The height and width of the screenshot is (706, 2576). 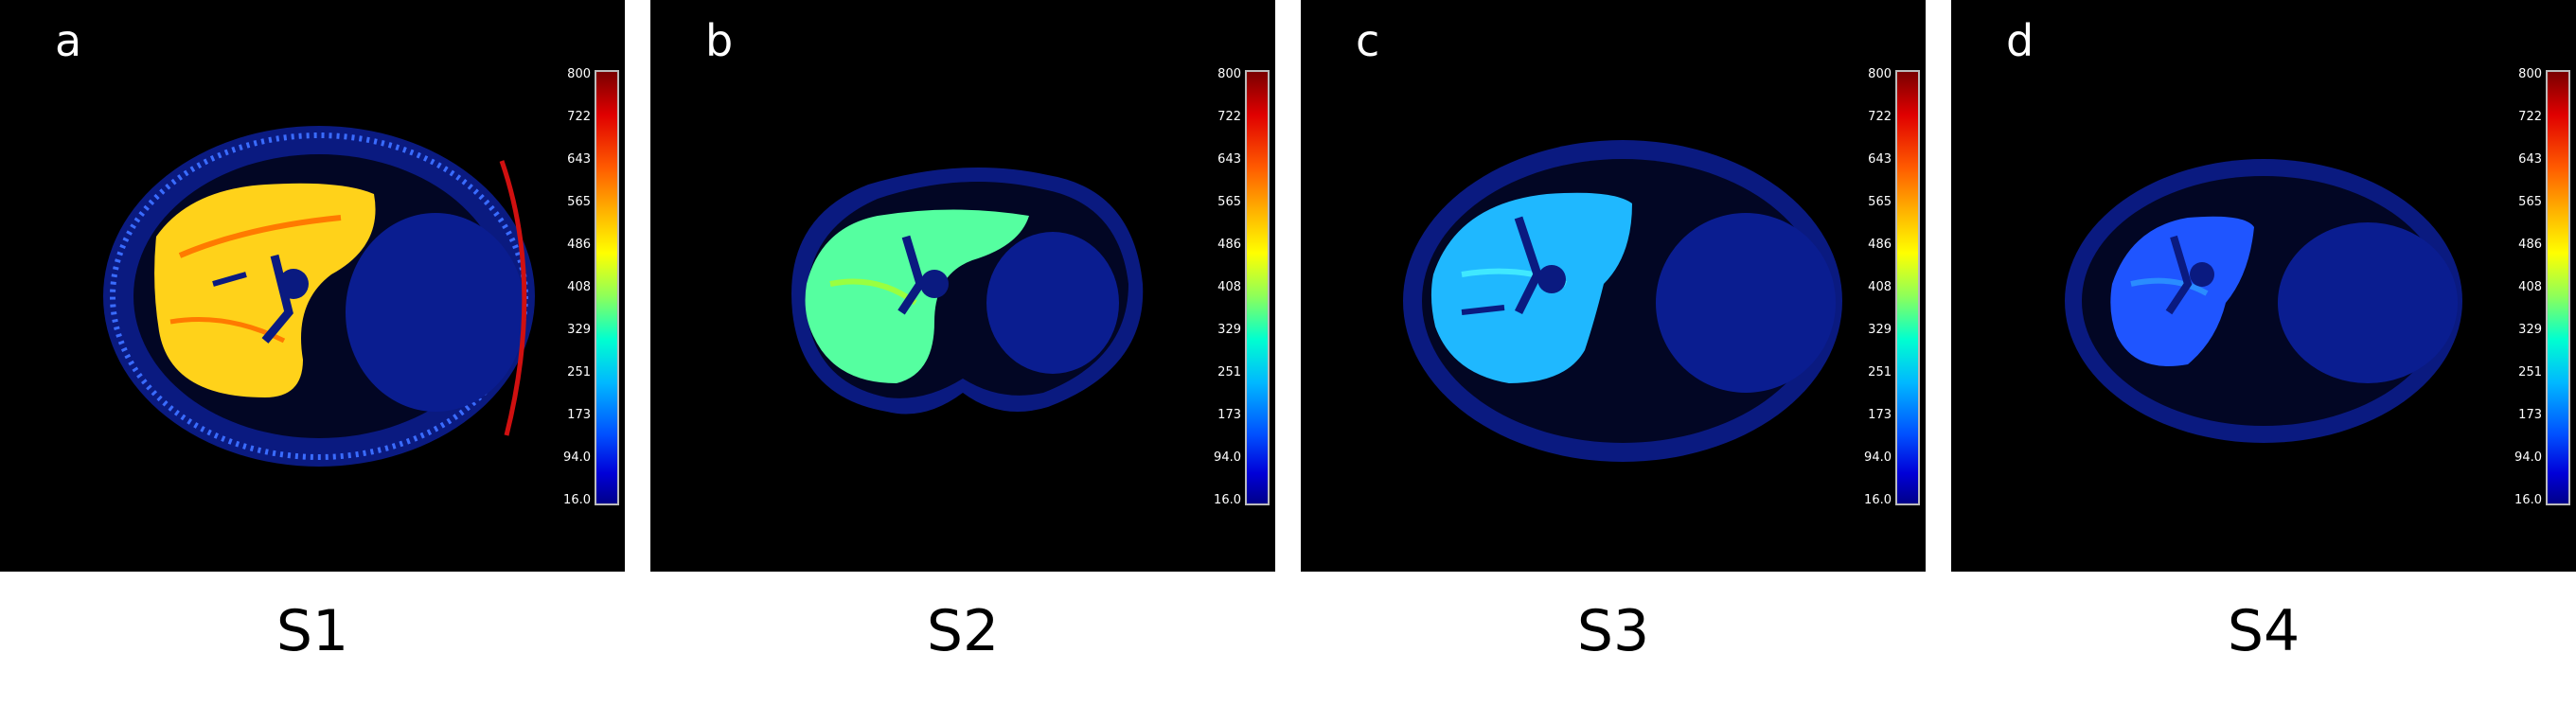 I want to click on panel-caption: S2, so click(x=963, y=631).